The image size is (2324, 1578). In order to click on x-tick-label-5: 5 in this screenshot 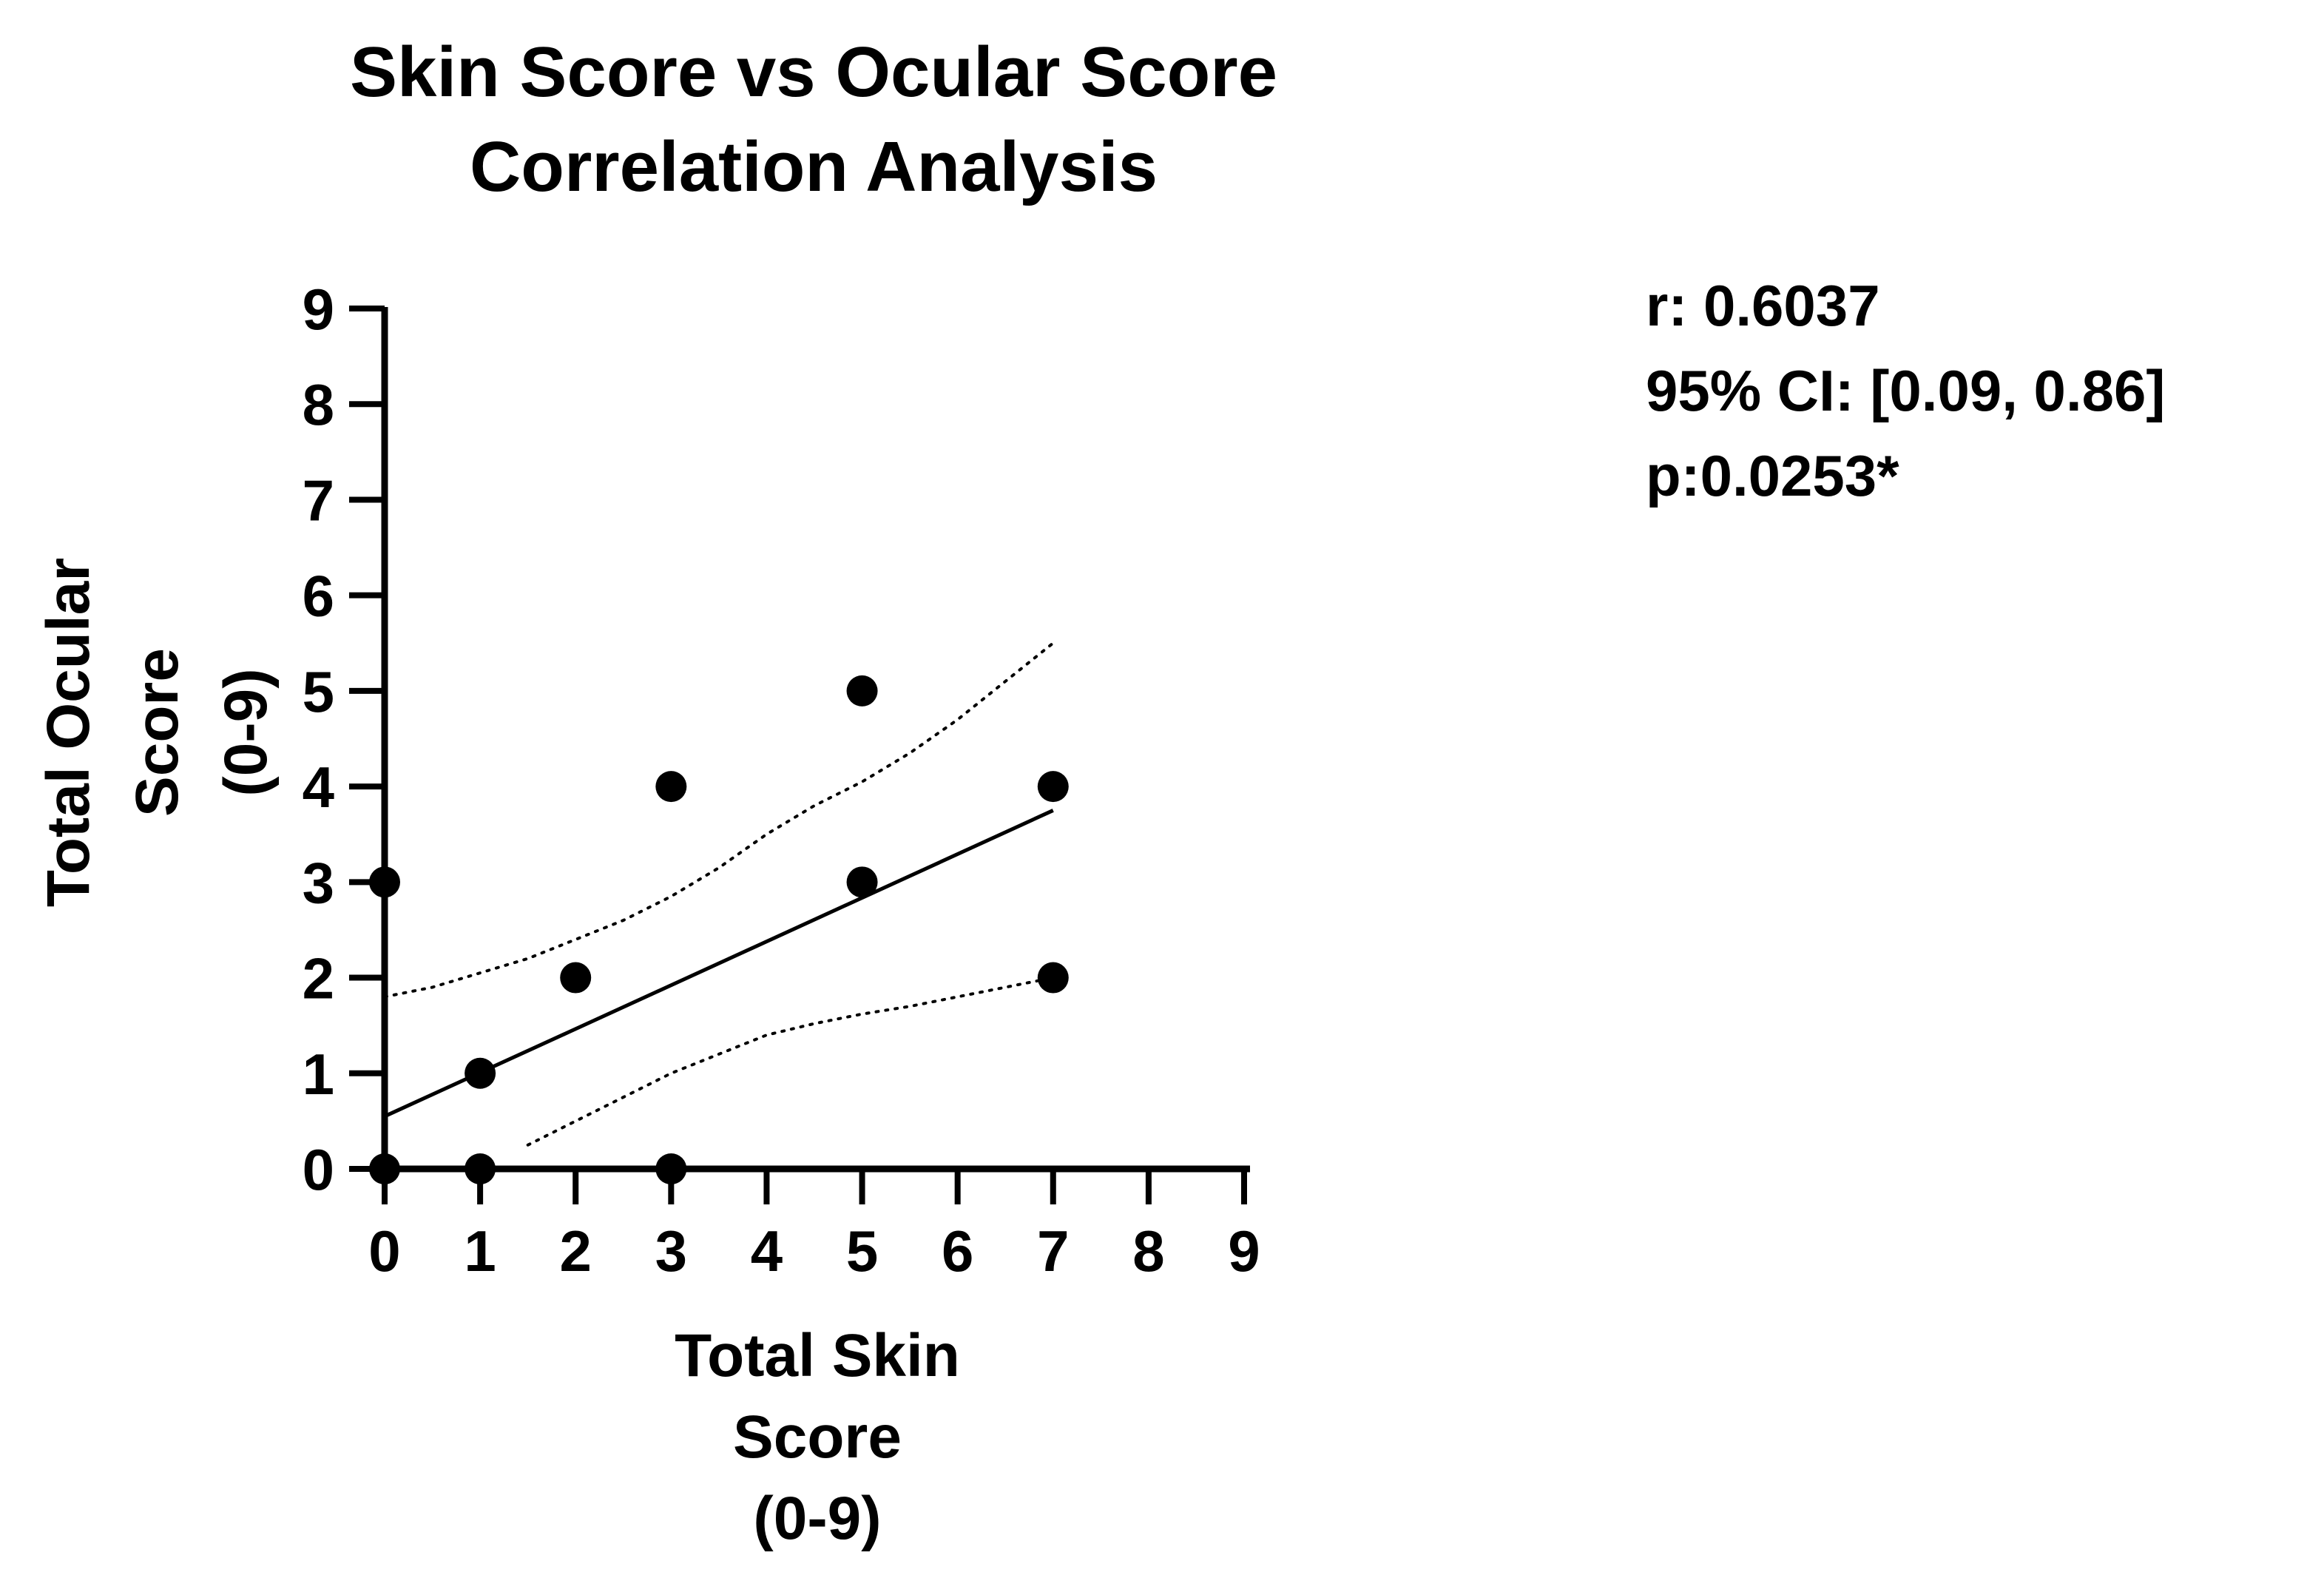, I will do `click(862, 1251)`.